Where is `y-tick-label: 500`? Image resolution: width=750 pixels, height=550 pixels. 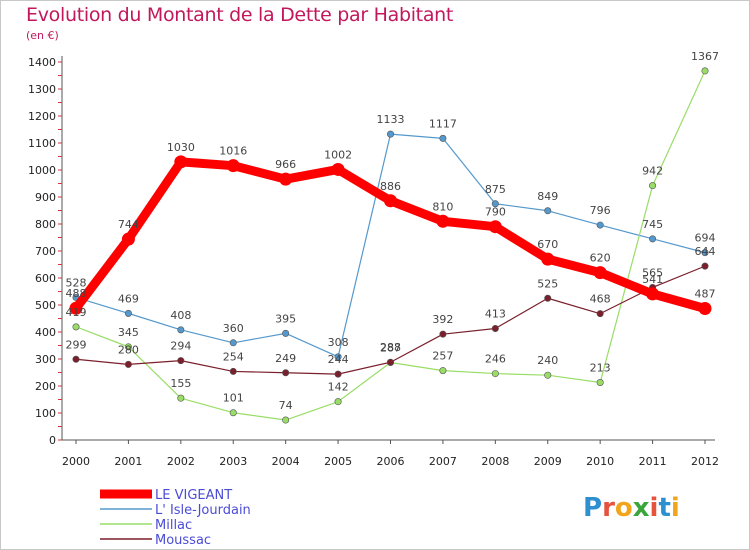
y-tick-label: 500 is located at coordinates (45, 305).